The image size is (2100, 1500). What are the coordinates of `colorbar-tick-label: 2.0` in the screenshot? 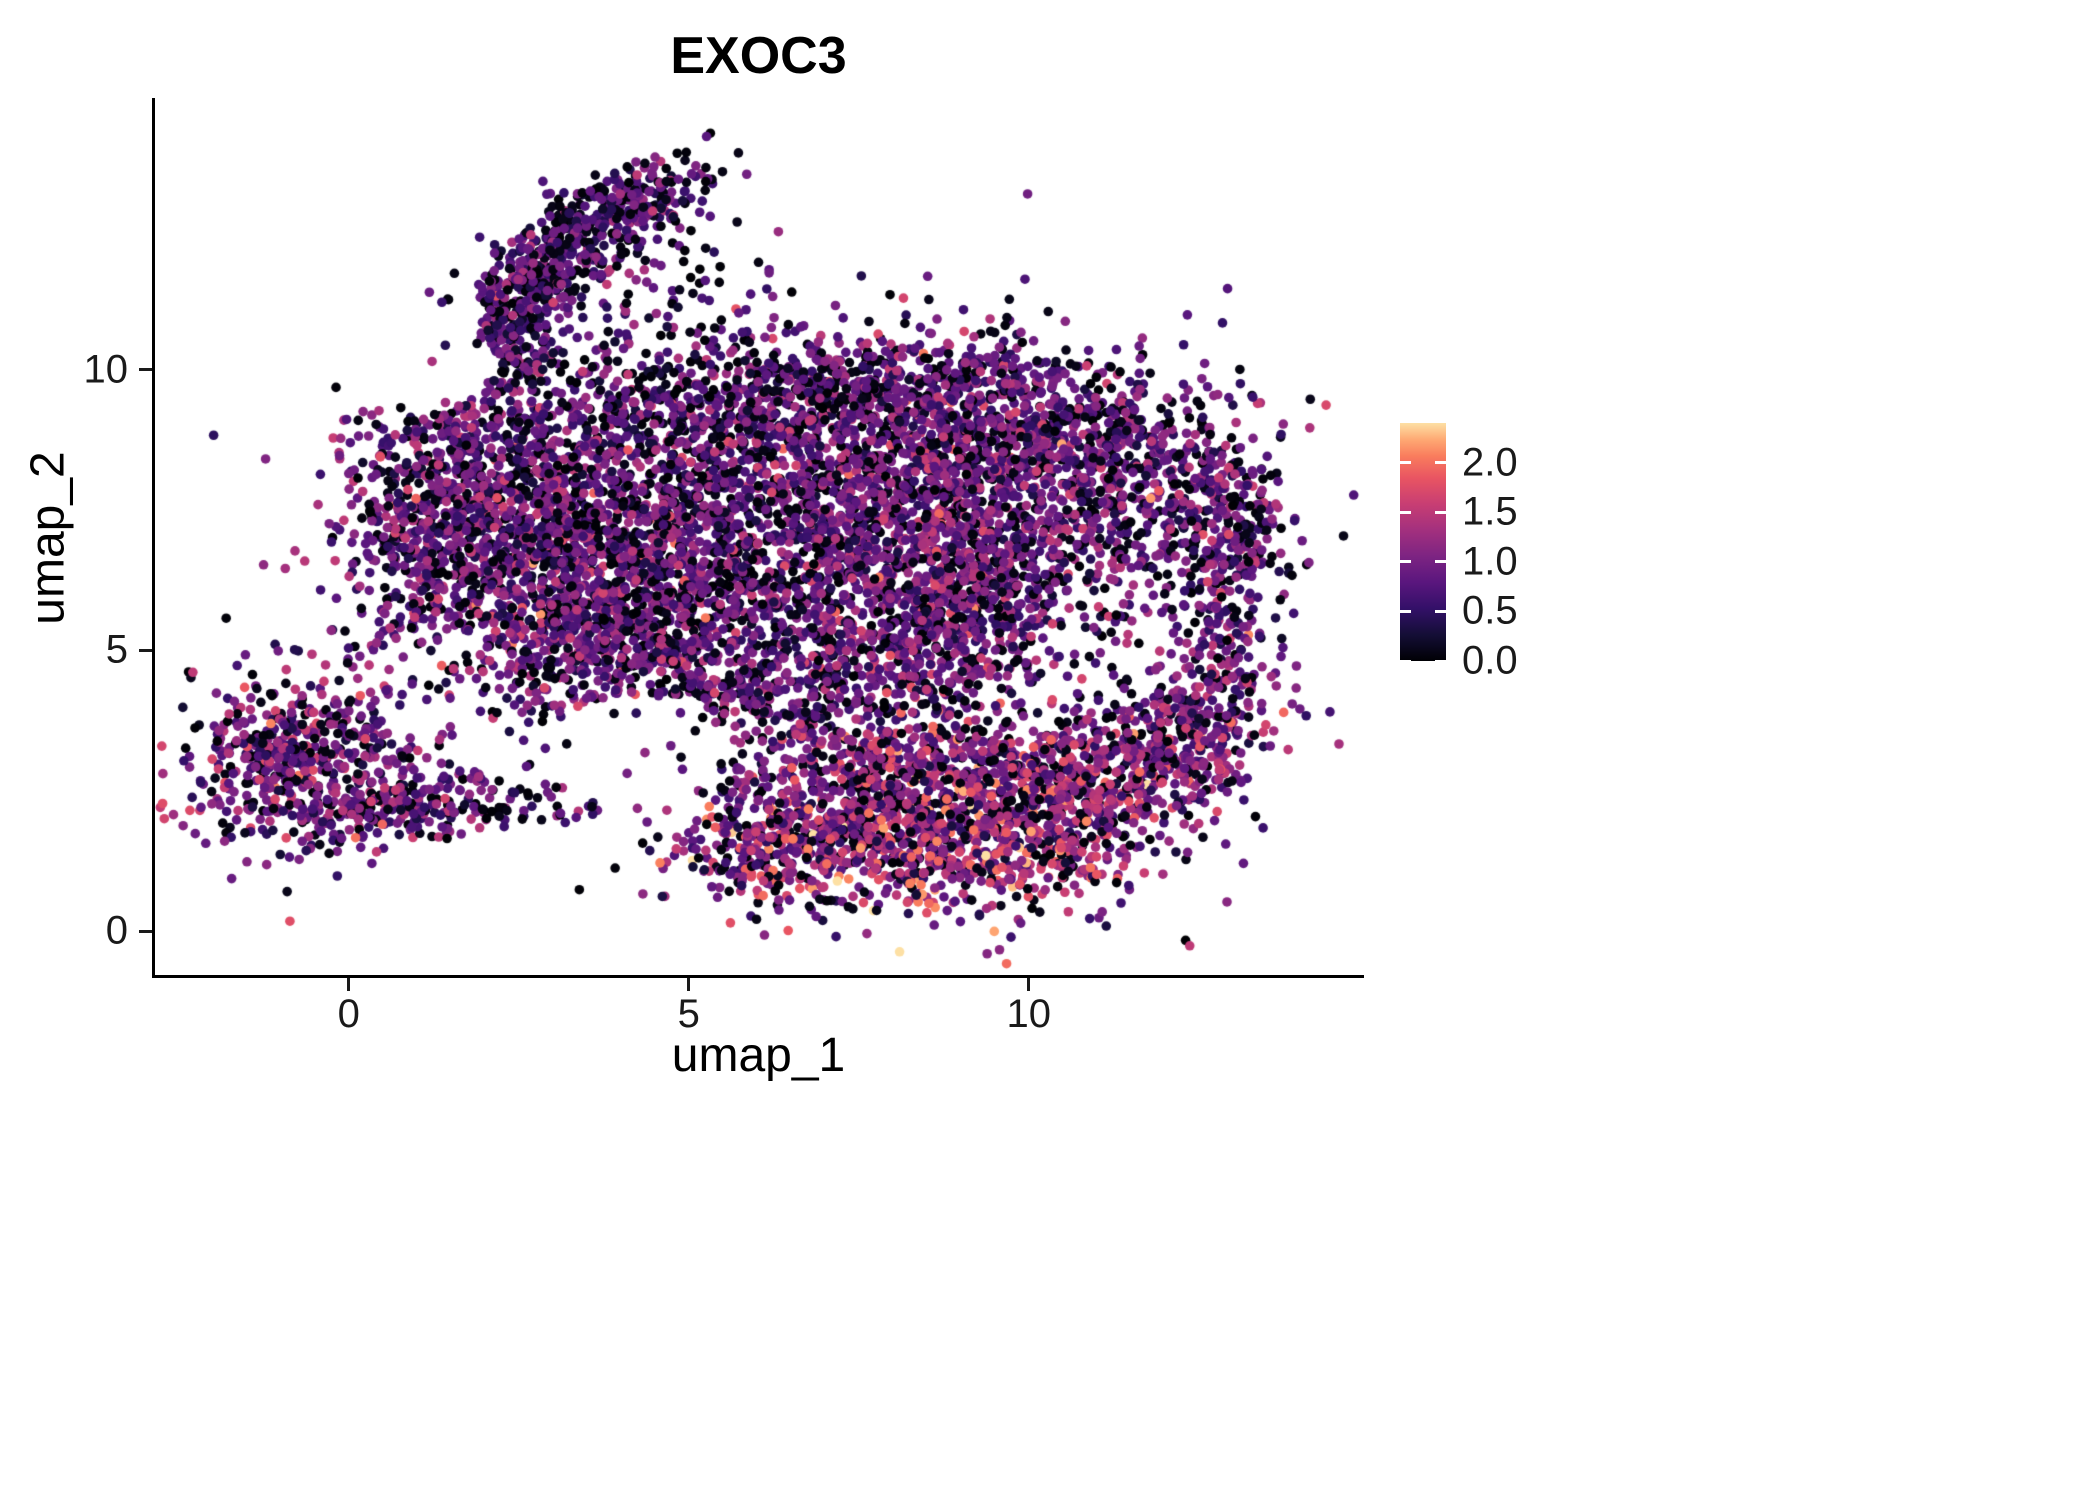 It's located at (1490, 462).